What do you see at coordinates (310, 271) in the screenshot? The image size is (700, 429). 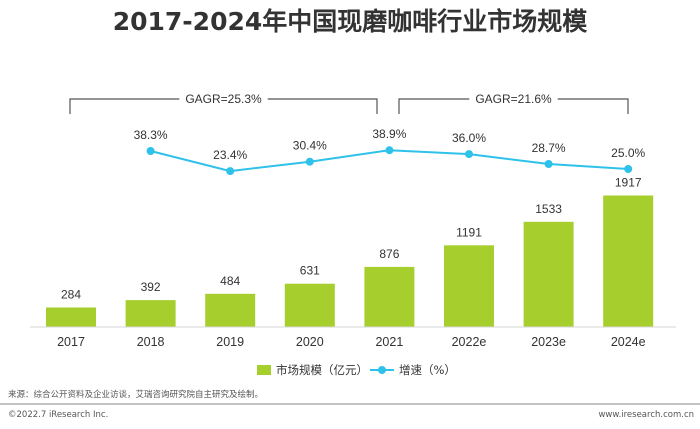 I see `bar-value-label-2020: 631` at bounding box center [310, 271].